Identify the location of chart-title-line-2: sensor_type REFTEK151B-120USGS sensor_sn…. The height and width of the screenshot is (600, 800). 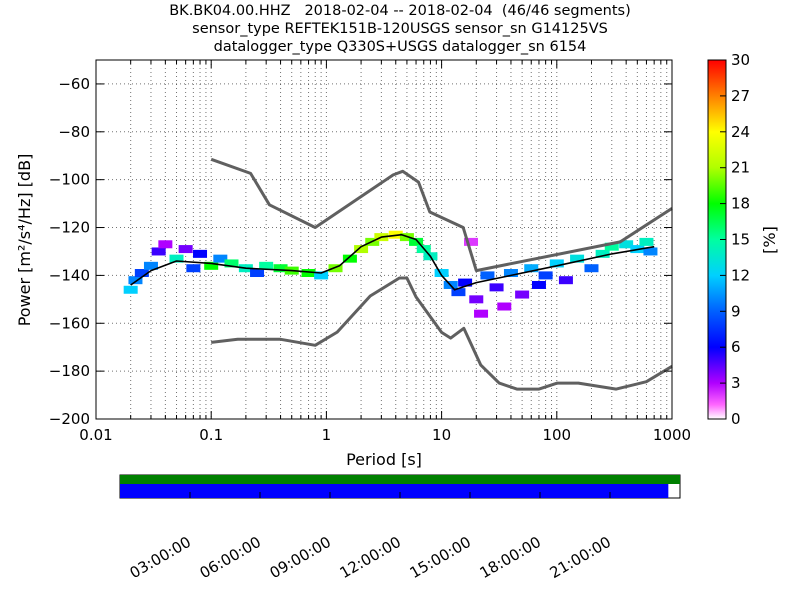
(400, 29).